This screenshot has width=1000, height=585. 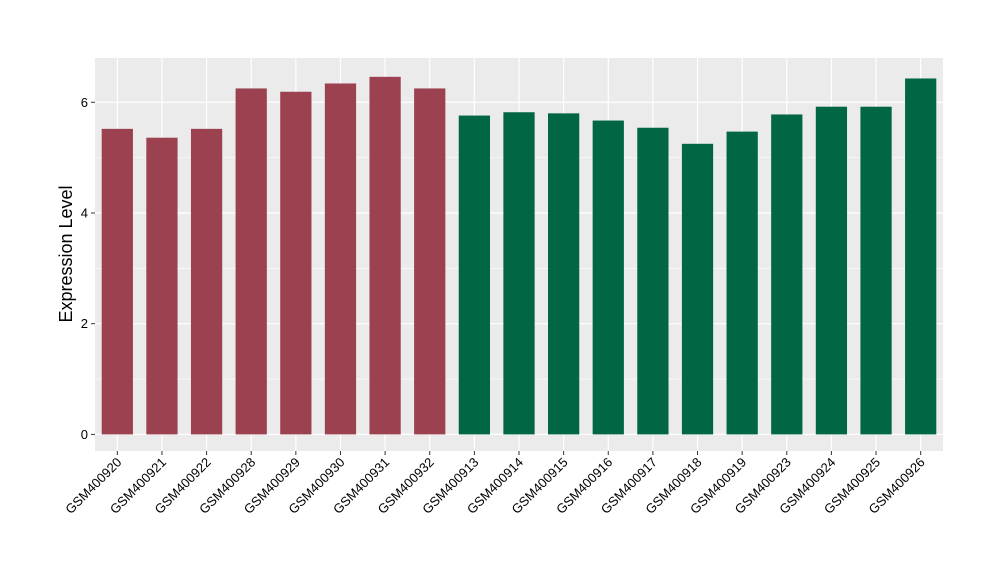 I want to click on y-tick-label: 6, so click(x=84, y=102).